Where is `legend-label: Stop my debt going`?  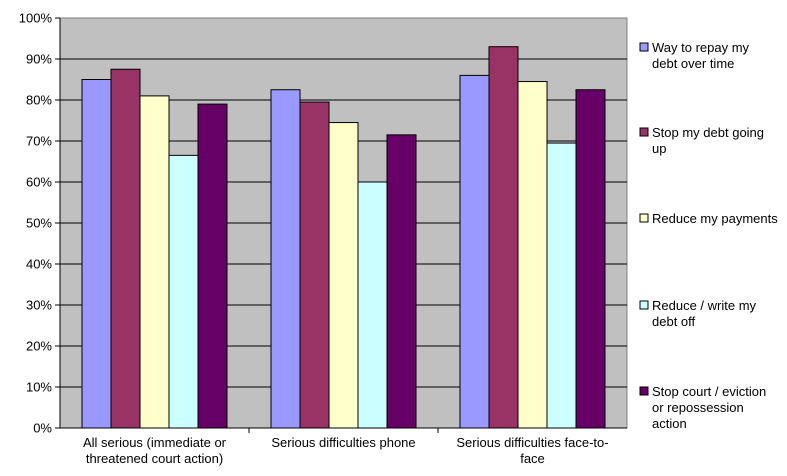
legend-label: Stop my debt going is located at coordinates (708, 132).